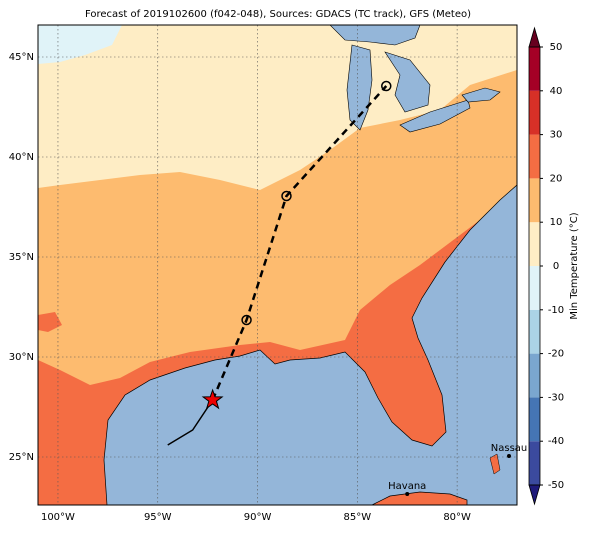 The width and height of the screenshot is (592, 533). Describe the element at coordinates (80, 44) in the screenshot. I see `land-cold` at that location.